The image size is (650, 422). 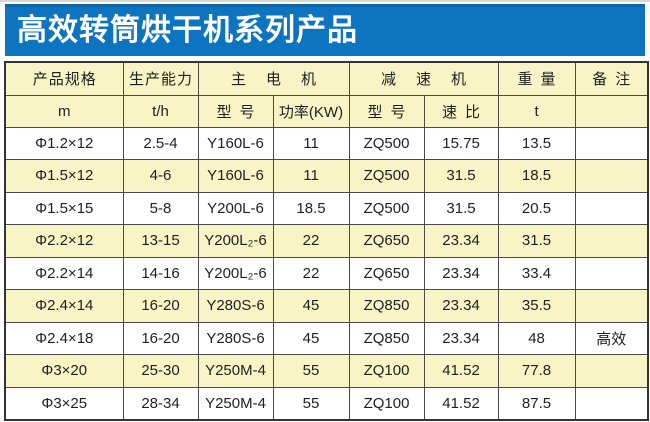 I want to click on subheader-empty, so click(x=611, y=111).